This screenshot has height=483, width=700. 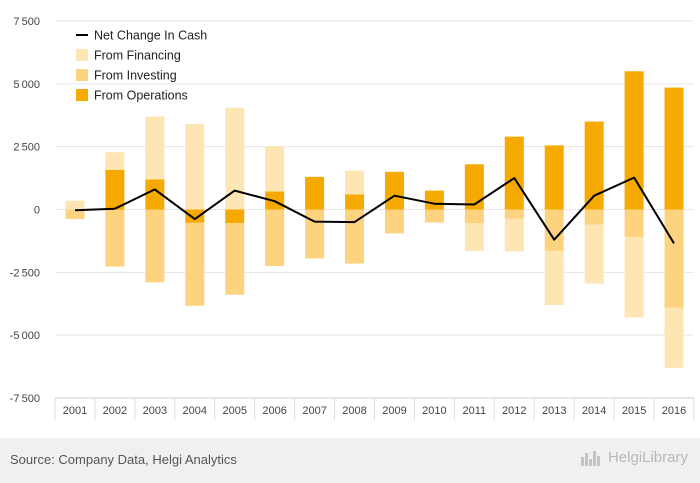 What do you see at coordinates (25, 336) in the screenshot?
I see `y-tick-label: -5 000` at bounding box center [25, 336].